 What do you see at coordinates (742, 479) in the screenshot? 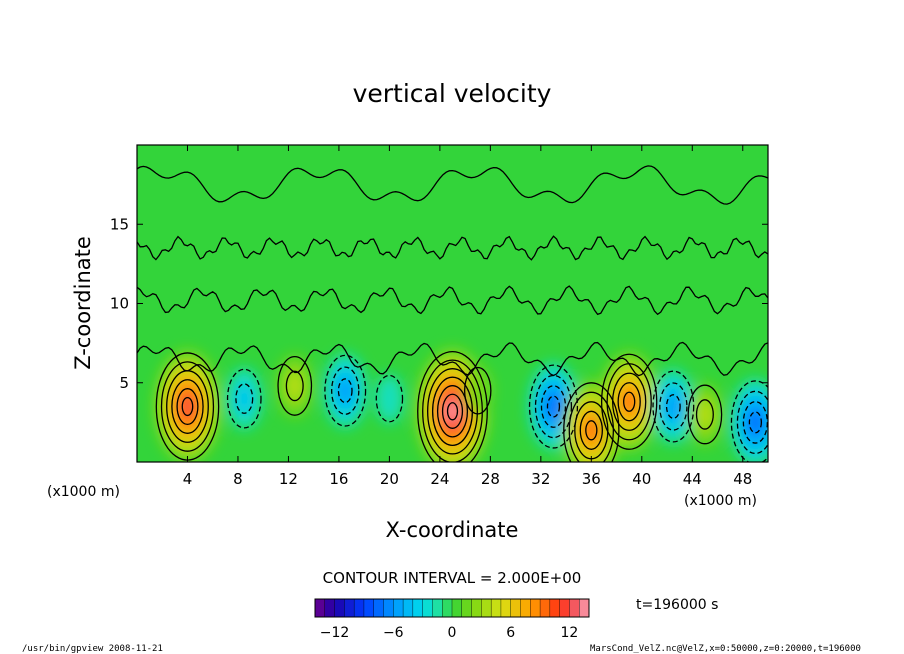
I see `x-tick-label: 48` at bounding box center [742, 479].